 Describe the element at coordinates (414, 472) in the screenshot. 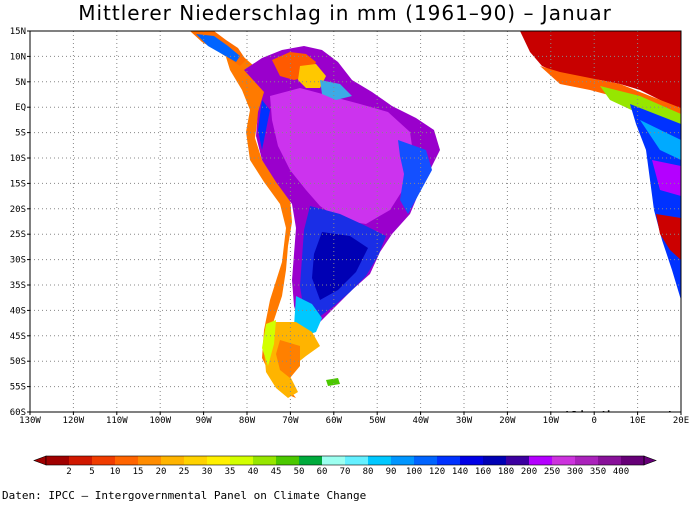

I see `colorbar-label: 100` at that location.